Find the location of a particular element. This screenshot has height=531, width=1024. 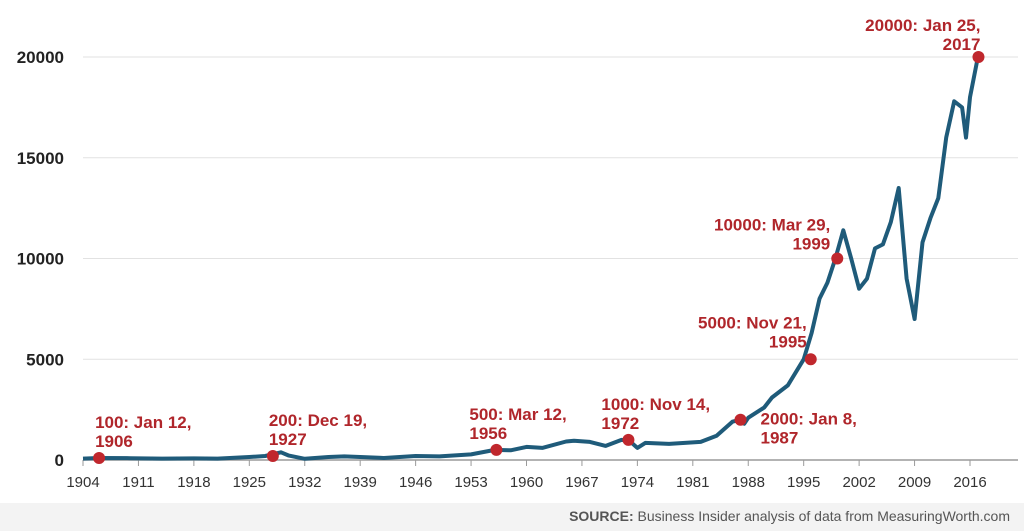

y-axis: 0 5000 10000 15000 20000 is located at coordinates (40, 259).